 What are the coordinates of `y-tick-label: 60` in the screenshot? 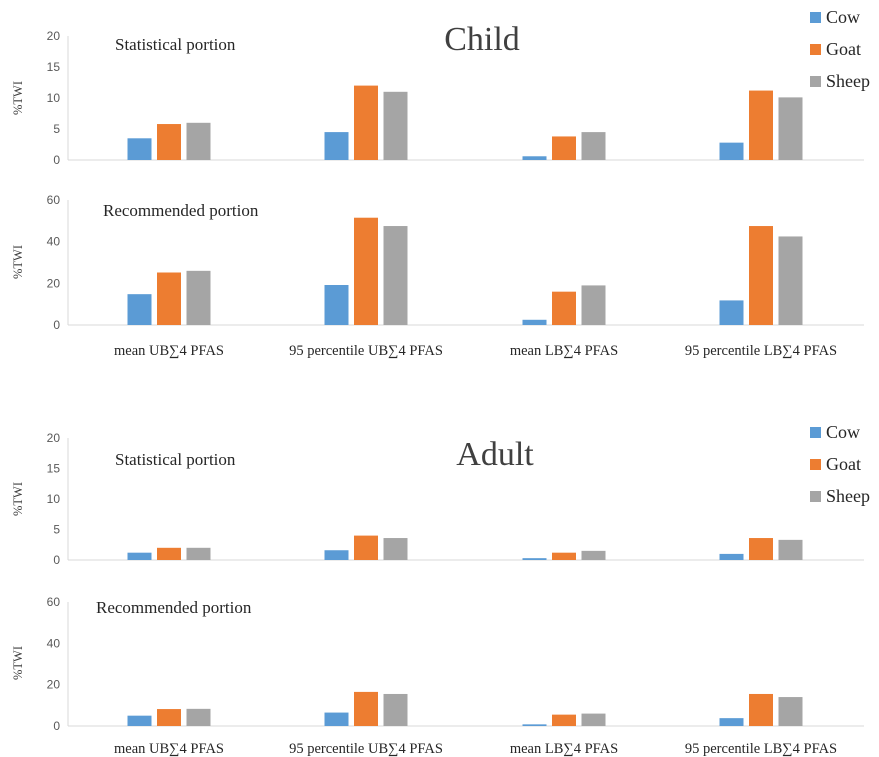 It's located at (54, 602).